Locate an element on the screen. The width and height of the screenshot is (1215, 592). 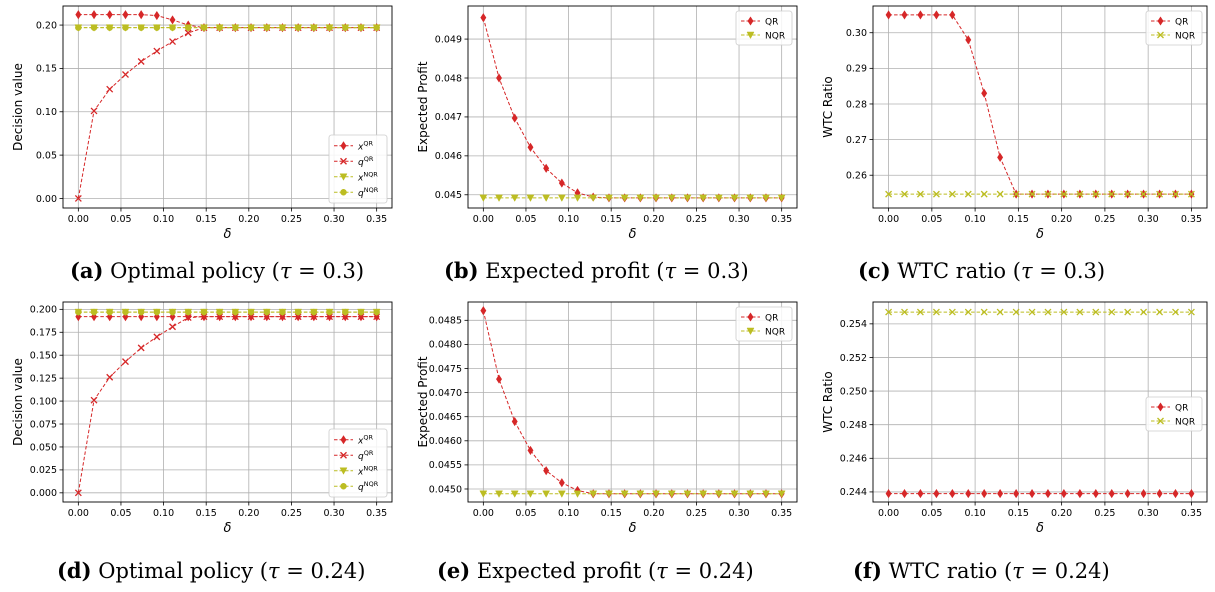
y-tick-label: 0.00 is located at coordinates (46, 199).